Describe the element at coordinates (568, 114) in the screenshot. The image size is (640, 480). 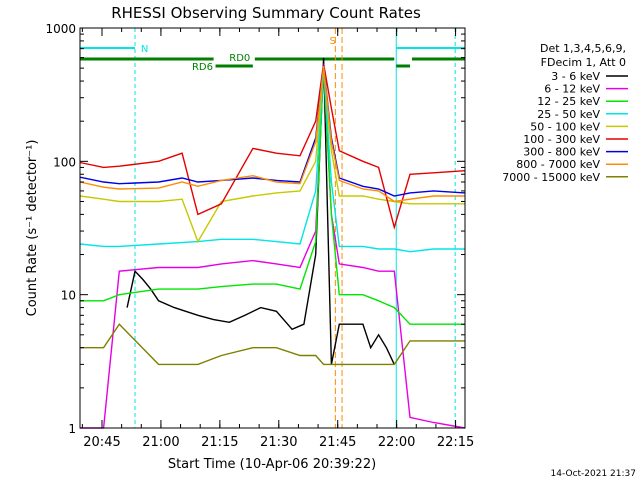
I see `legend-entry-label: 25 - 50 keV` at that location.